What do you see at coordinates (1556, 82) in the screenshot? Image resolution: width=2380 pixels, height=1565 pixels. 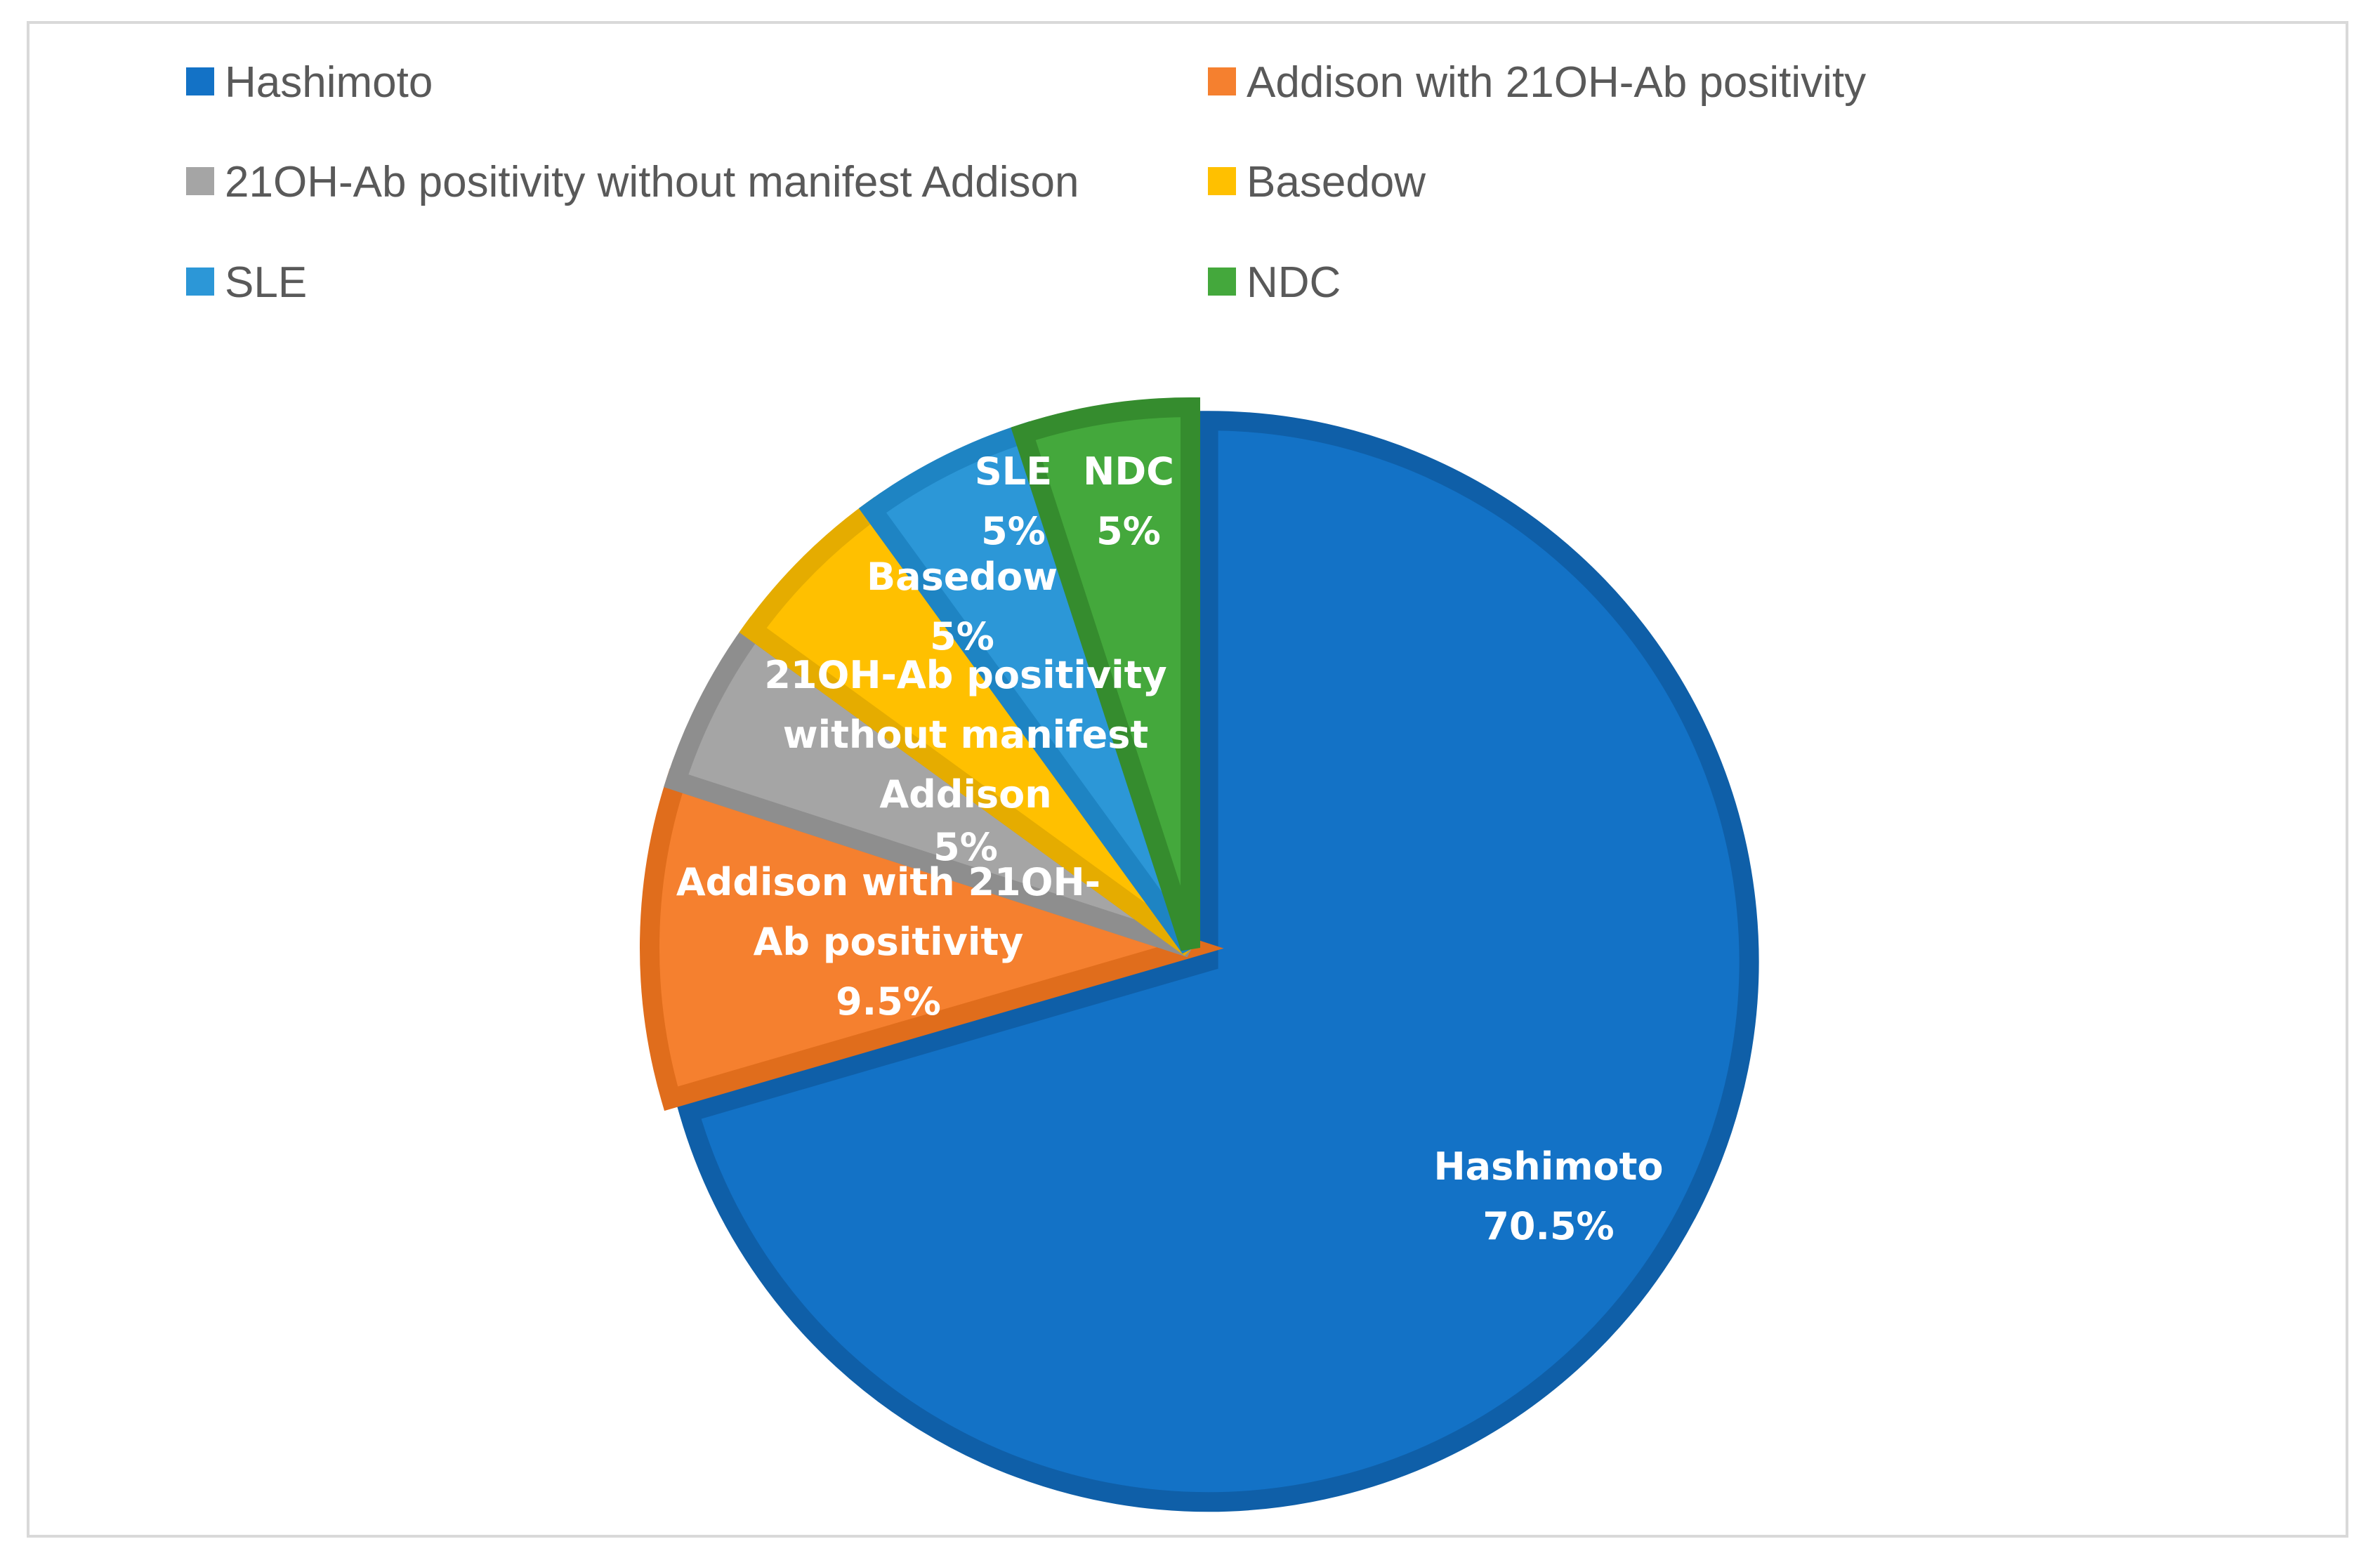 I see `legend-label-addison-with-21oh-ab-positivity: Addison with 21OH-Ab positivity` at bounding box center [1556, 82].